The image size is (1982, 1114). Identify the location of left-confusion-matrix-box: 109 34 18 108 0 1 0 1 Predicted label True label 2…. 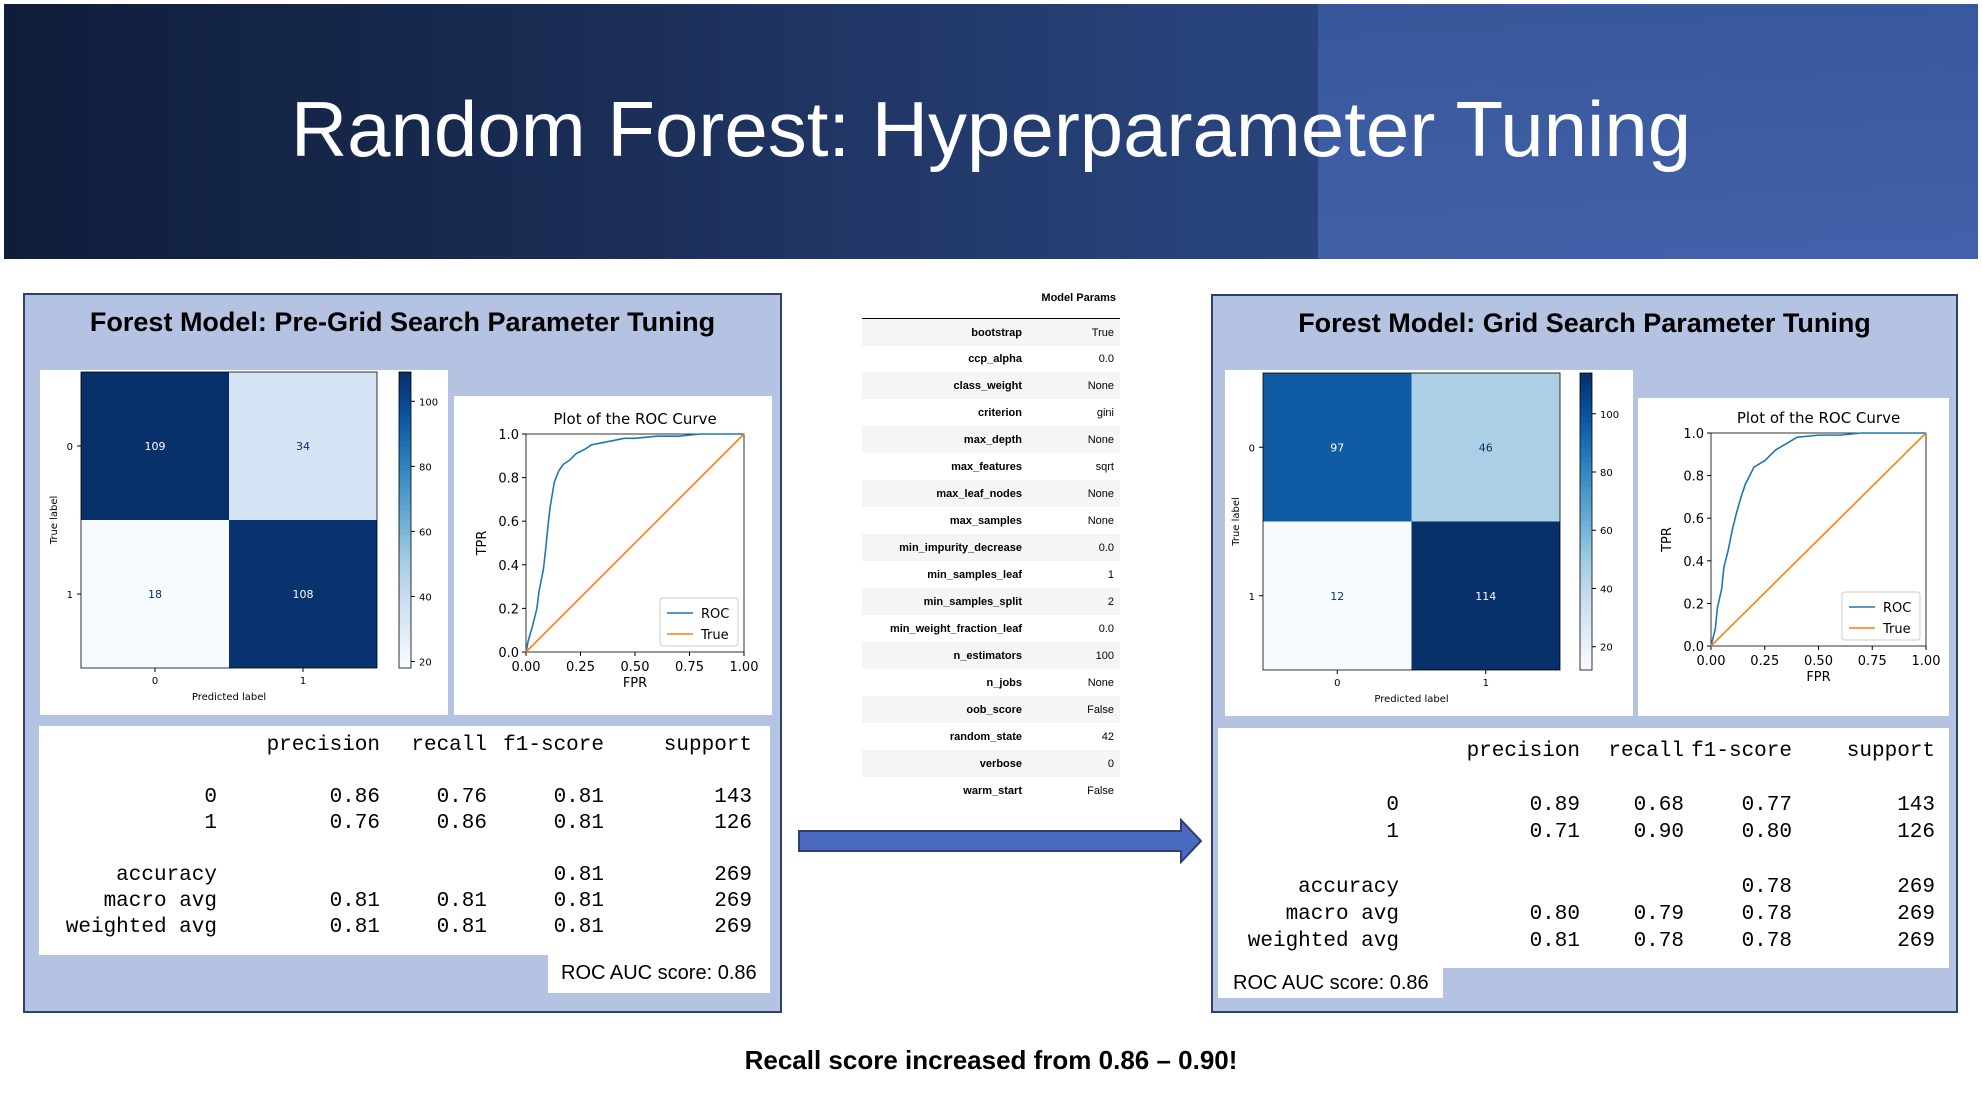
(244, 542).